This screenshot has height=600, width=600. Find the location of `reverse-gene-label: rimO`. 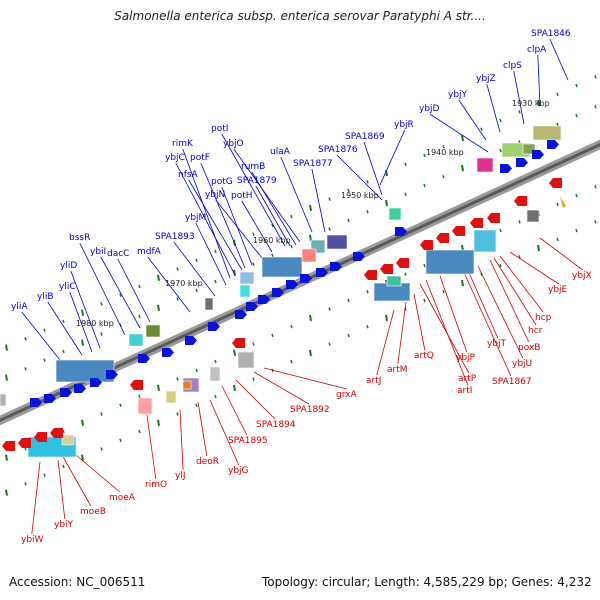

reverse-gene-label: rimO is located at coordinates (156, 485).